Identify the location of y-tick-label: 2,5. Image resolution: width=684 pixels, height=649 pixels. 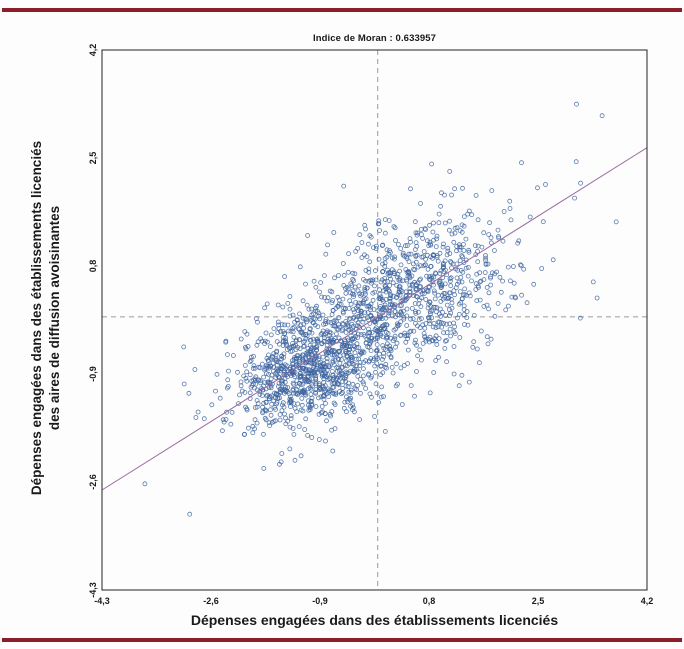
(93, 158).